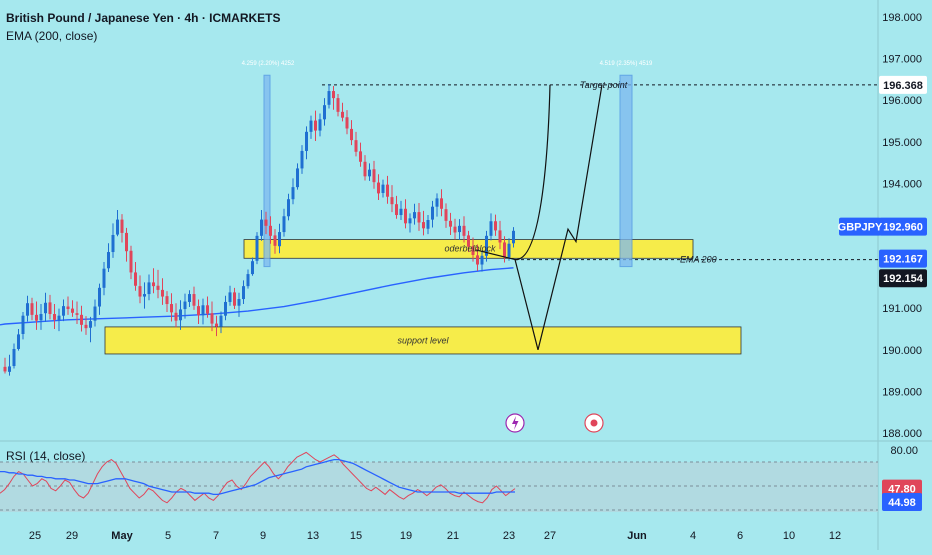 The image size is (932, 555). What do you see at coordinates (509, 536) in the screenshot?
I see `date-tick-label: 23` at bounding box center [509, 536].